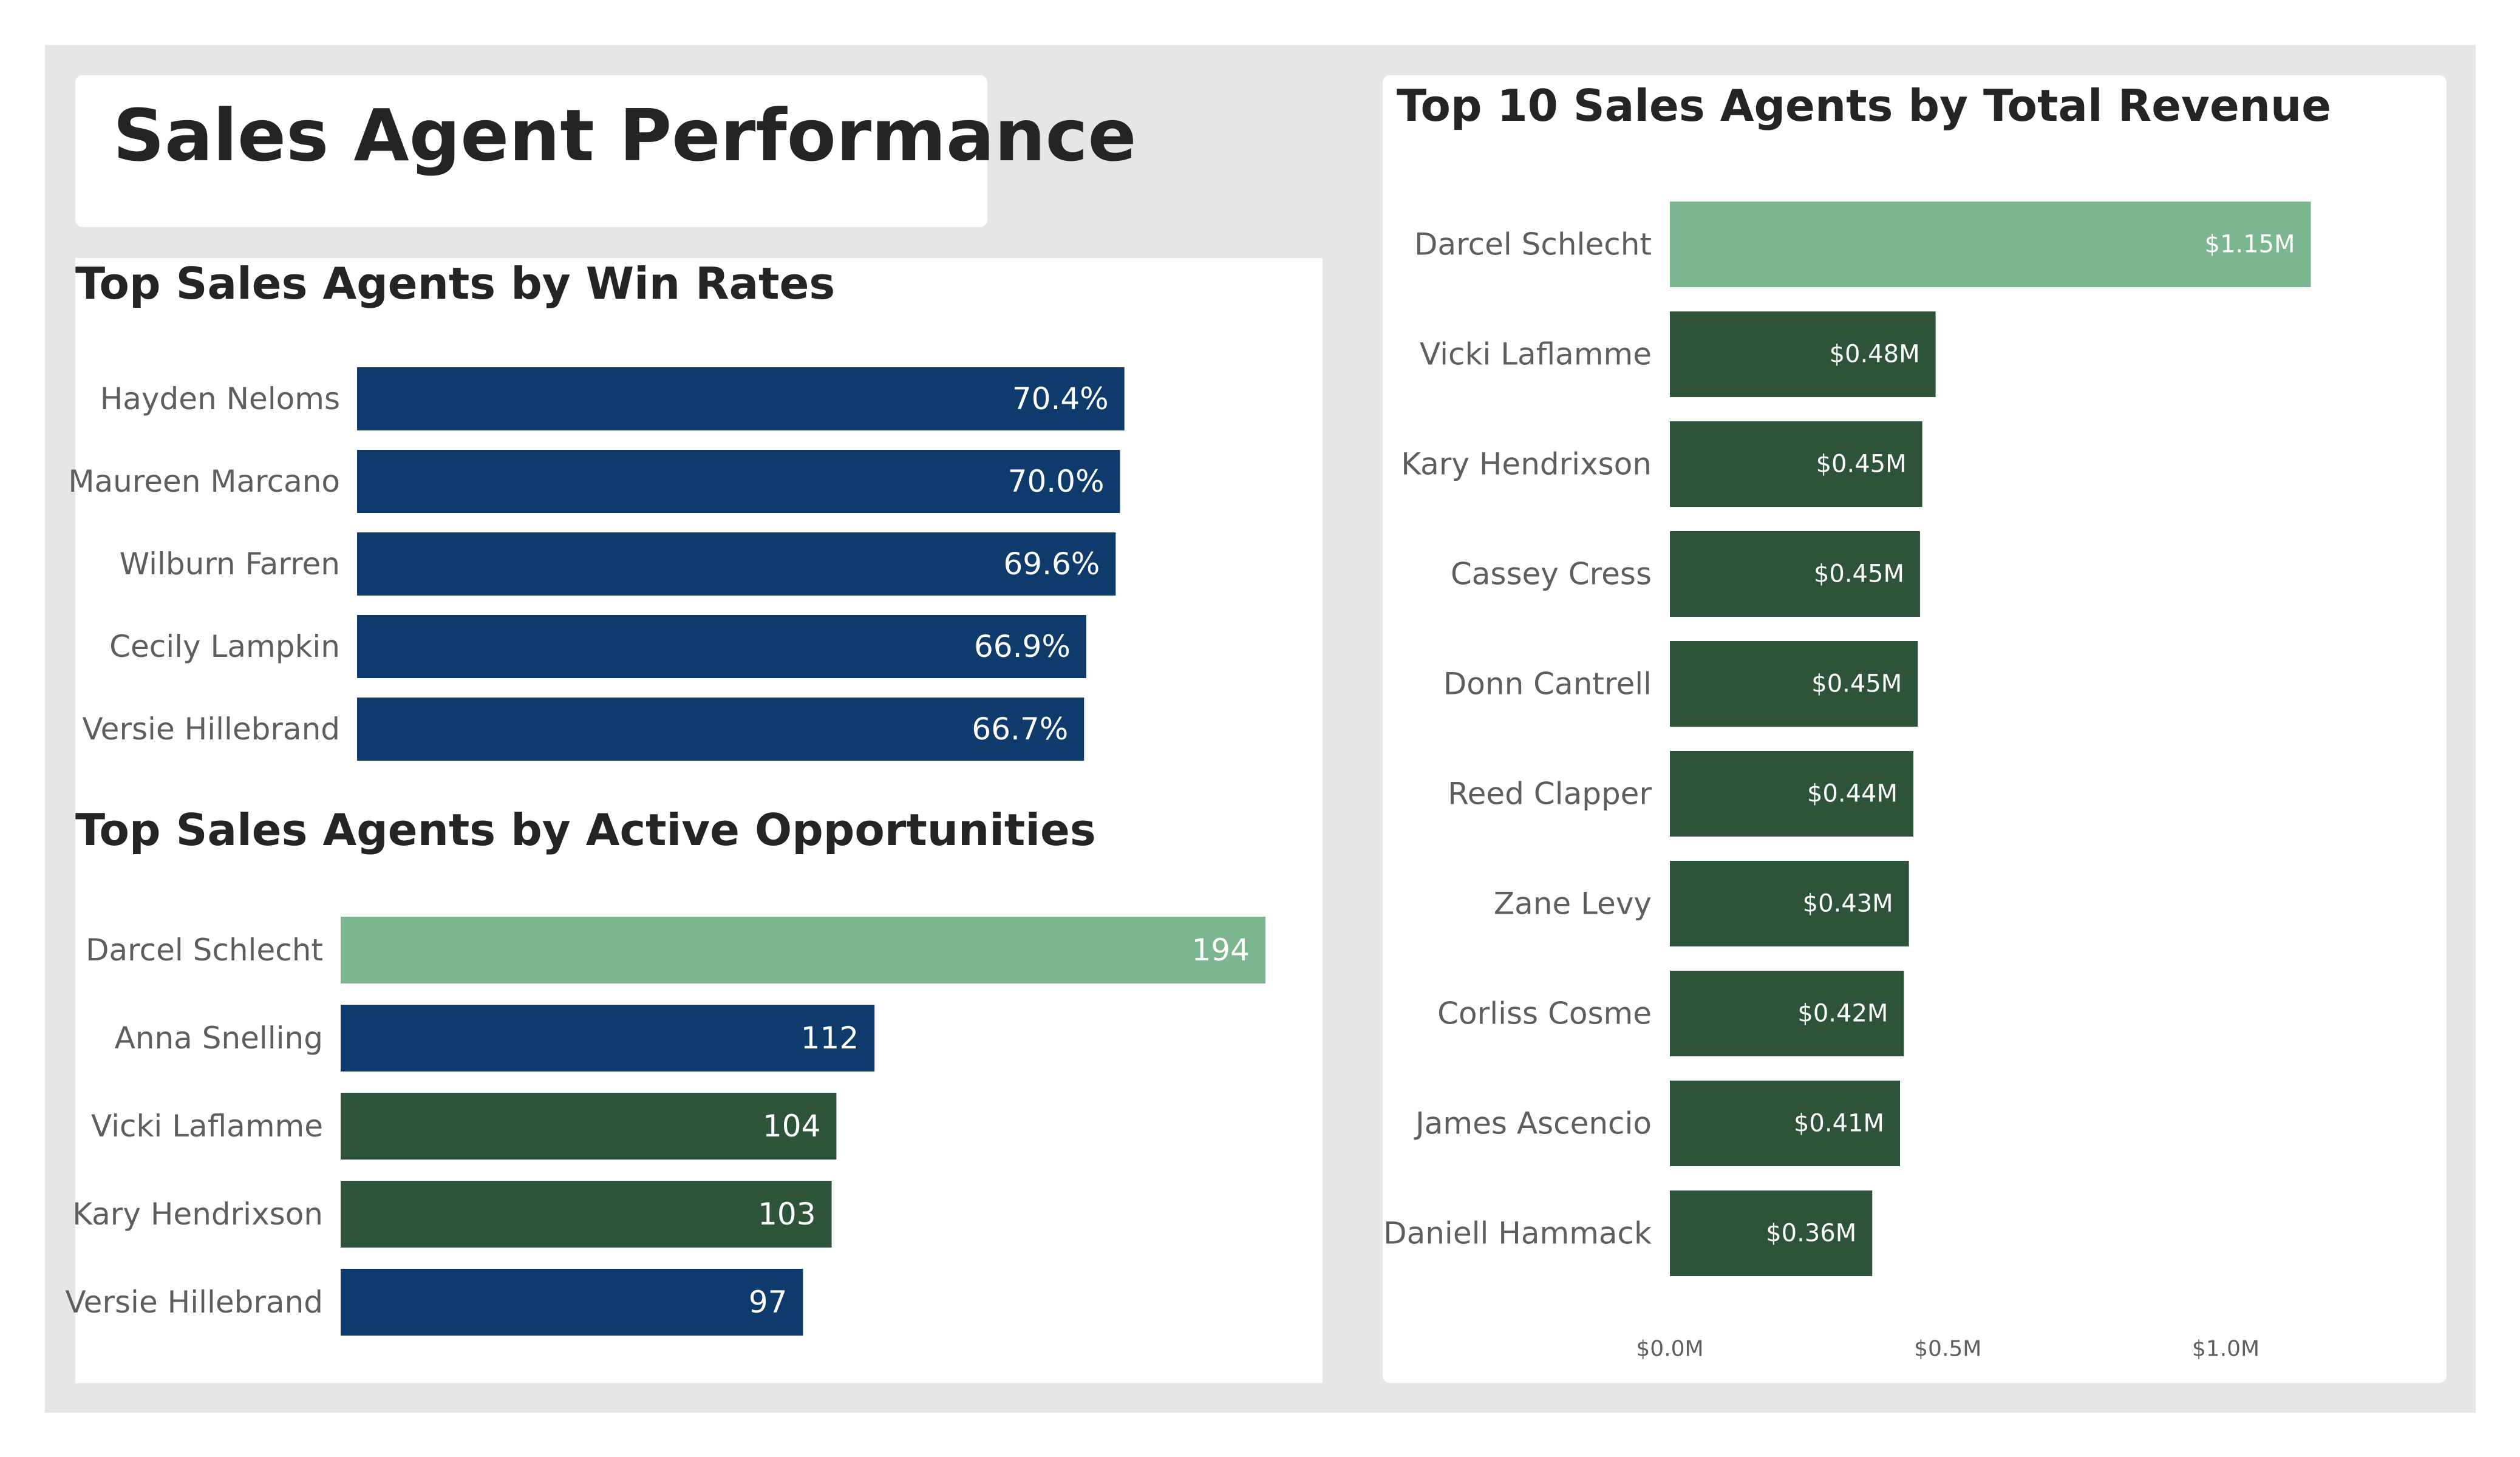  What do you see at coordinates (1022, 646) in the screenshot?
I see `data-label: 66.9%` at bounding box center [1022, 646].